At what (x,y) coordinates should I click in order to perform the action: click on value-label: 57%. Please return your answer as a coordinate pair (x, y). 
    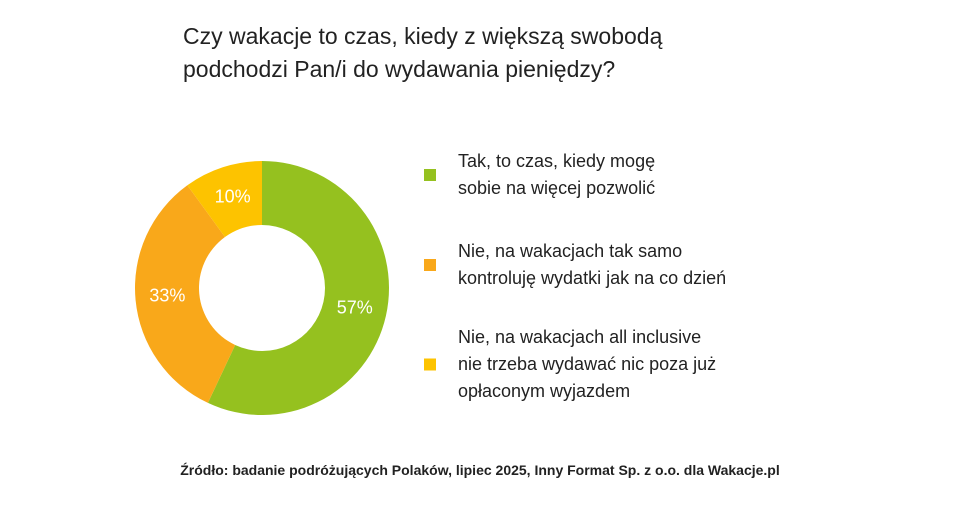
    Looking at the image, I should click on (355, 307).